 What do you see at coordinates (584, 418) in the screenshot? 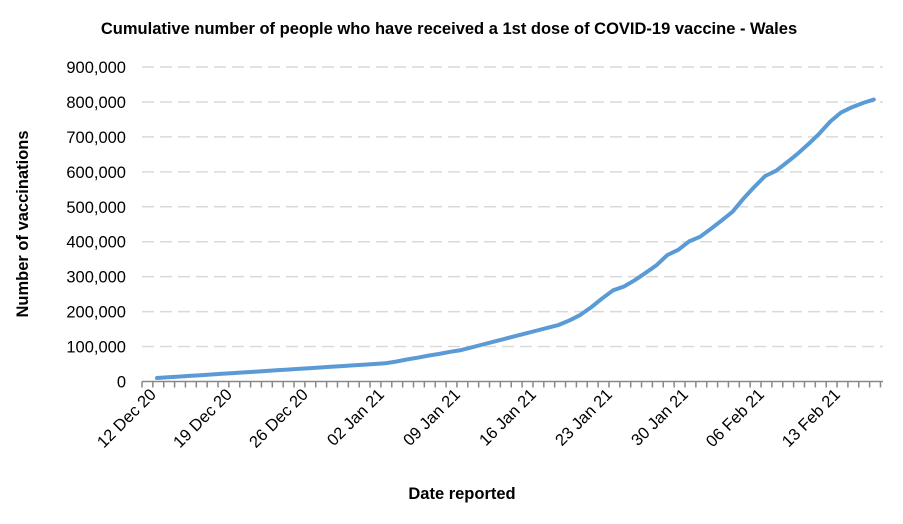
I see `x-tick-label: 23 Jan 21` at bounding box center [584, 418].